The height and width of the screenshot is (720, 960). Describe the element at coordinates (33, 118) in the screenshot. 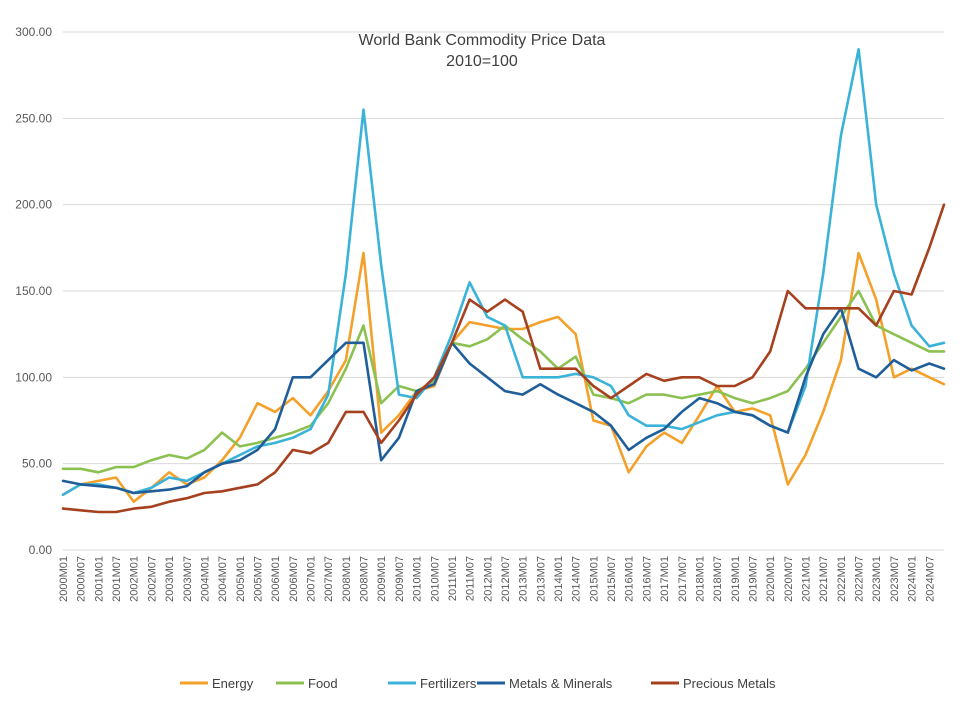

I see `y-tick-label: 250.00` at that location.